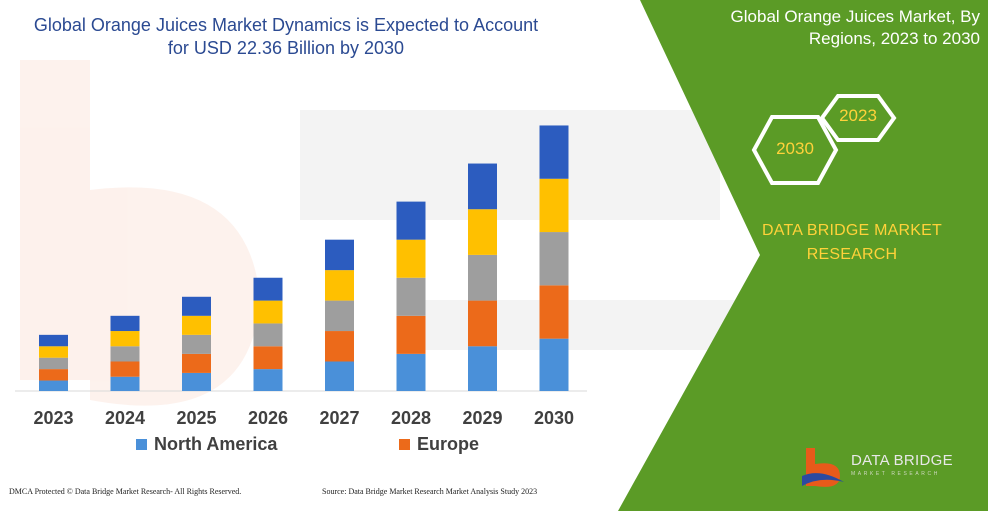  What do you see at coordinates (303, 418) in the screenshot?
I see `x-tick-labels: 2023 2024 2025 2026 2027 2028 2029 2030` at bounding box center [303, 418].